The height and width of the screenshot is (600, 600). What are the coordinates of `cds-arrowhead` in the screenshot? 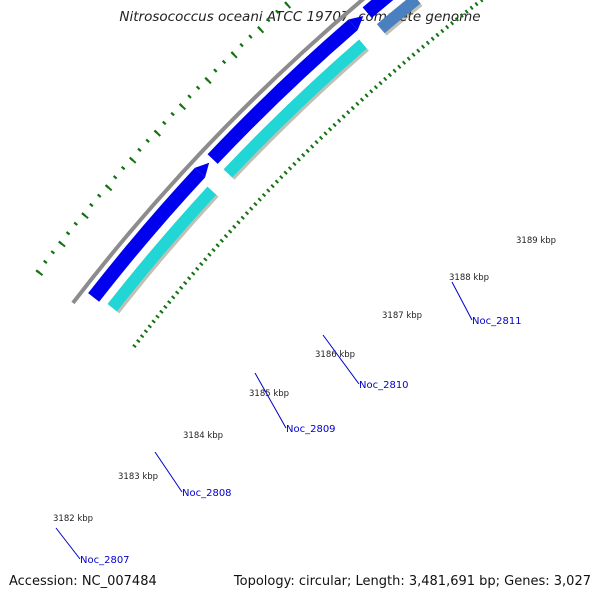 It's located at (202, 170).